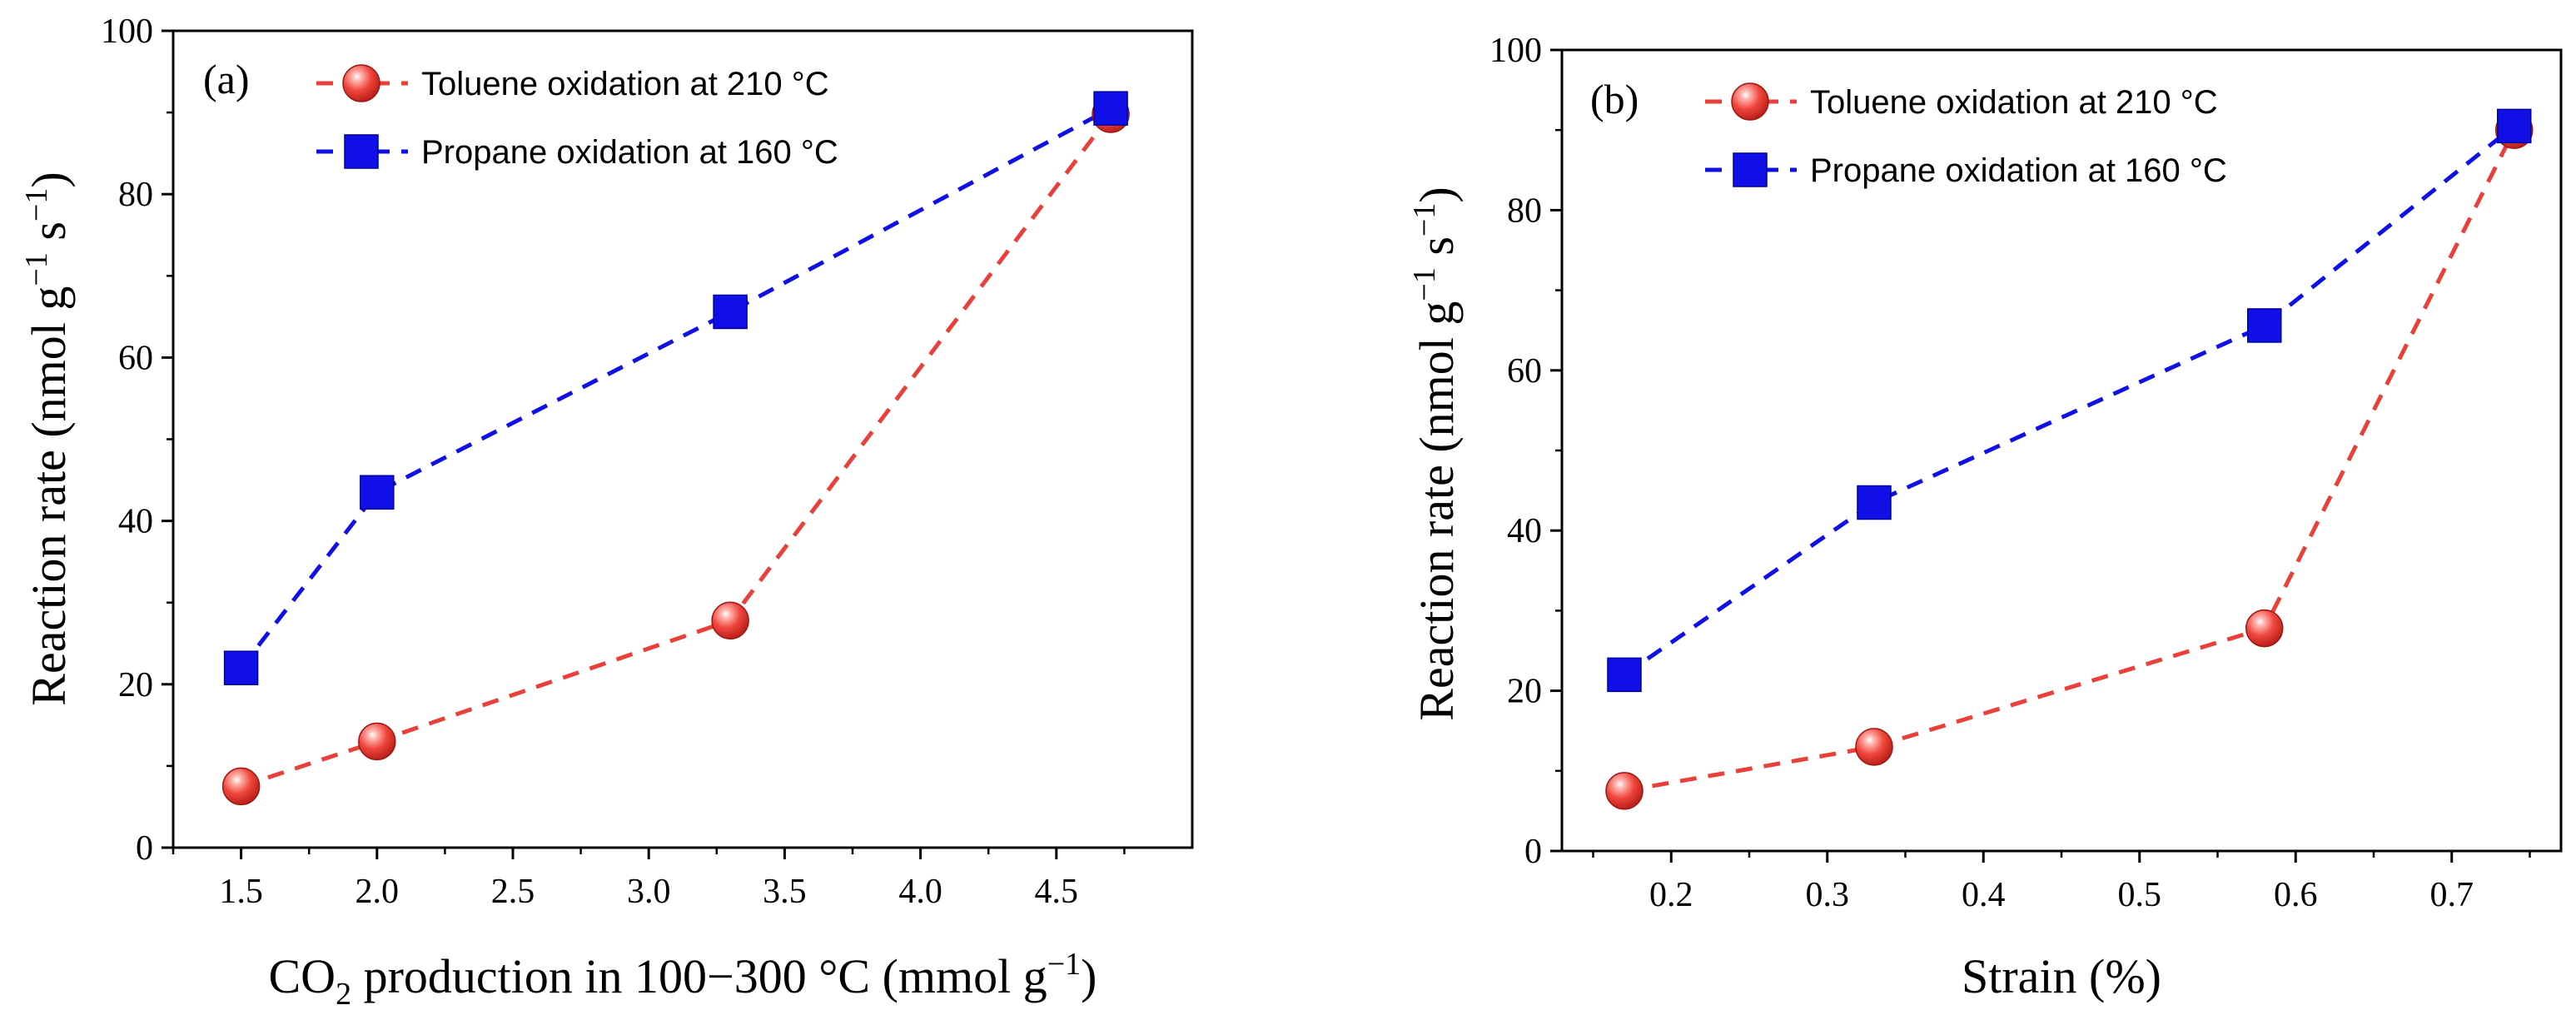 The width and height of the screenshot is (2576, 1025). What do you see at coordinates (378, 892) in the screenshot?
I see `x-tick-label: 2.0` at bounding box center [378, 892].